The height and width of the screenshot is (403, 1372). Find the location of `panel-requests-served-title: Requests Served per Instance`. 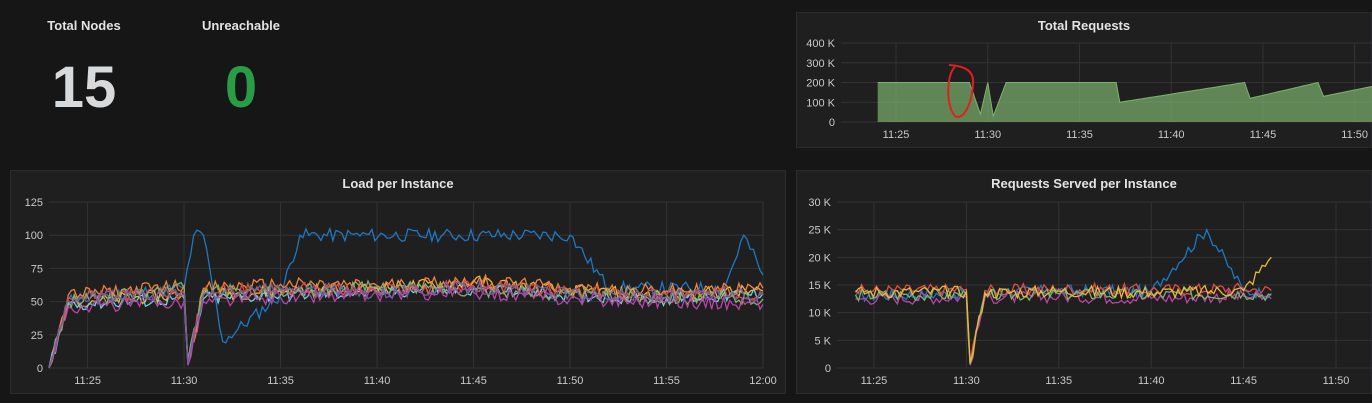

panel-requests-served-title: Requests Served per Instance is located at coordinates (1084, 183).